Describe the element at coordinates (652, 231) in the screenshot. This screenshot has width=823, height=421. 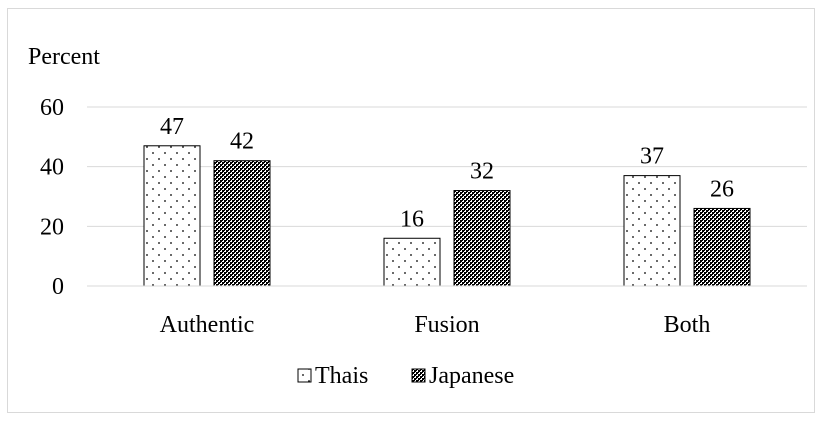
I see `bar-thais-both` at that location.